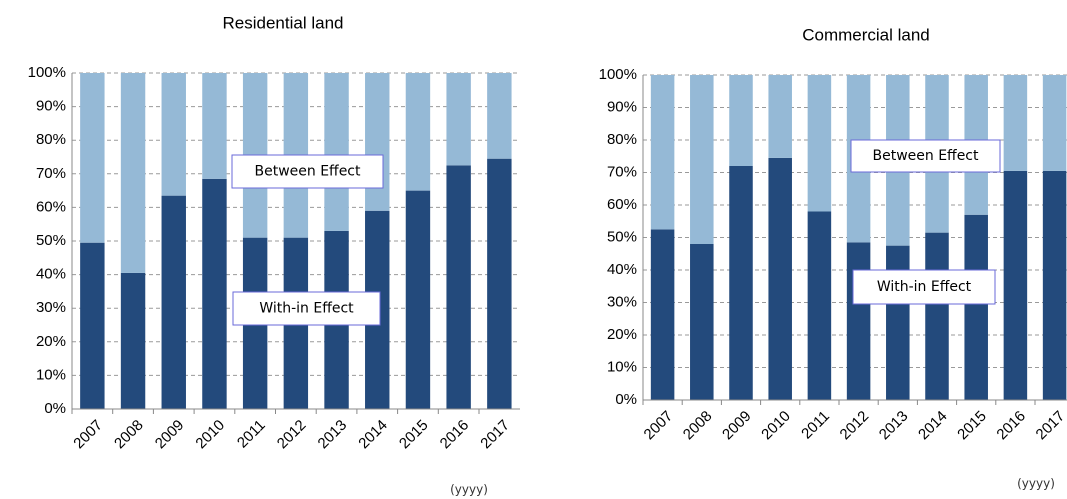 The width and height of the screenshot is (1067, 499). What do you see at coordinates (283, 22) in the screenshot?
I see `chart-title: Residential land` at bounding box center [283, 22].